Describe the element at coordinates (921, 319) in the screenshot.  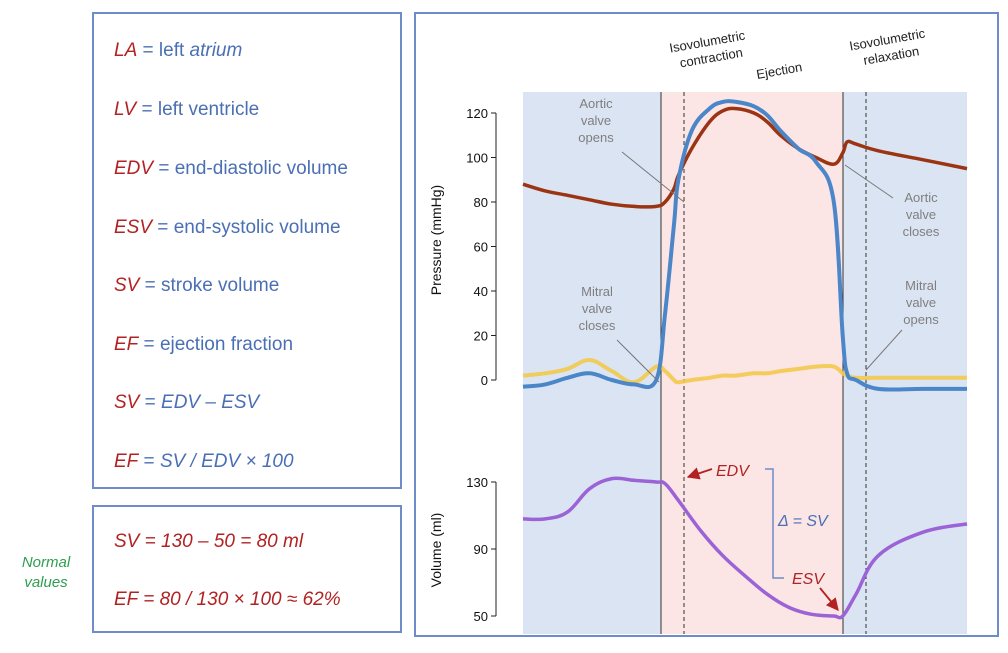
I see `mitral-opens-line3: opens` at that location.